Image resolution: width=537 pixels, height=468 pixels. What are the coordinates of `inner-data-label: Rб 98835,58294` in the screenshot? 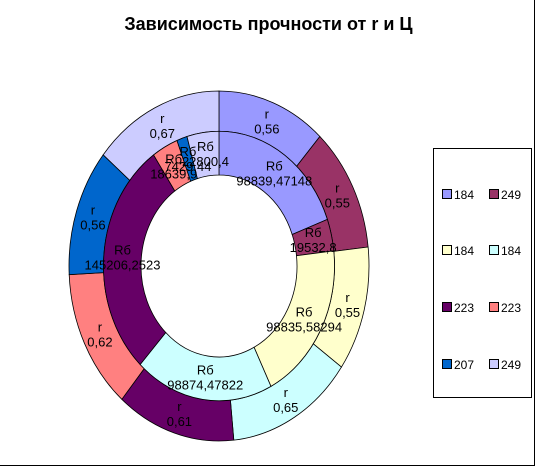 It's located at (304, 320).